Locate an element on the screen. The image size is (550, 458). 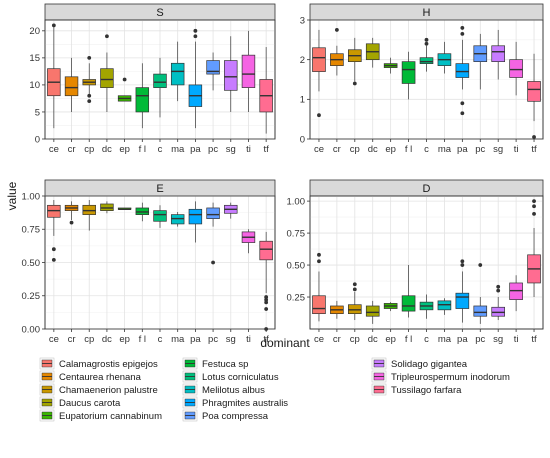
box-dc is located at coordinates (107, 207).